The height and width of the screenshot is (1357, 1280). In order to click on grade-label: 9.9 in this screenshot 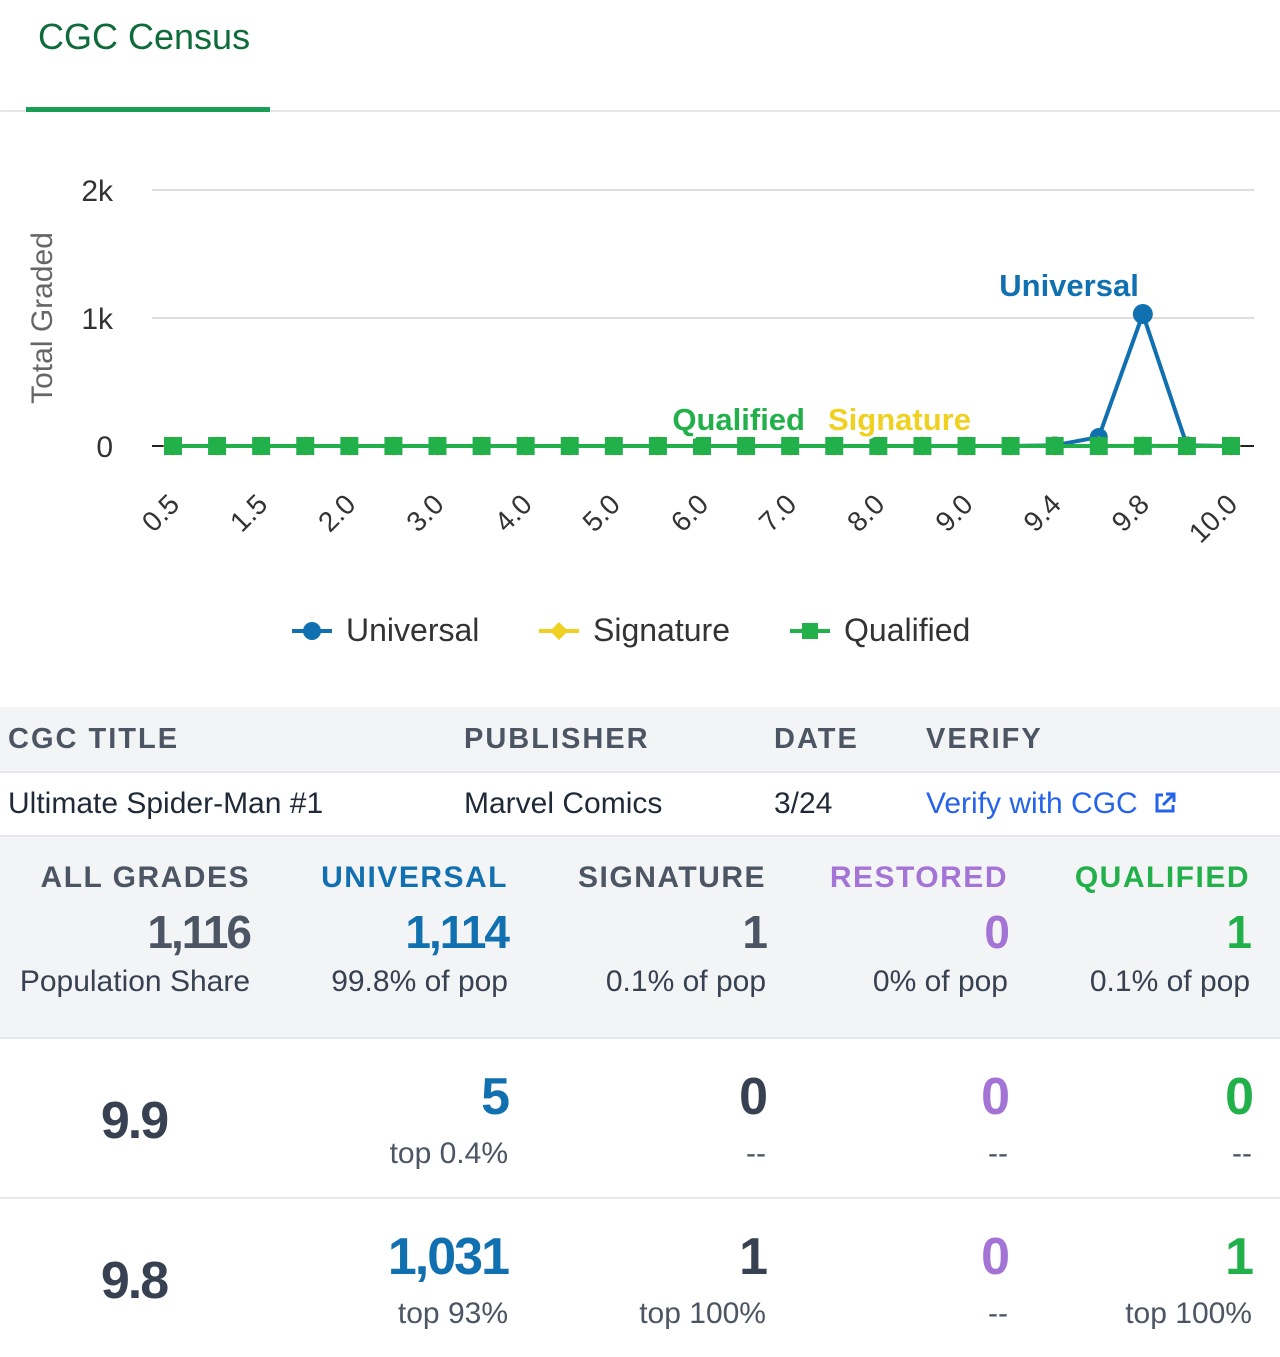, I will do `click(134, 1121)`.